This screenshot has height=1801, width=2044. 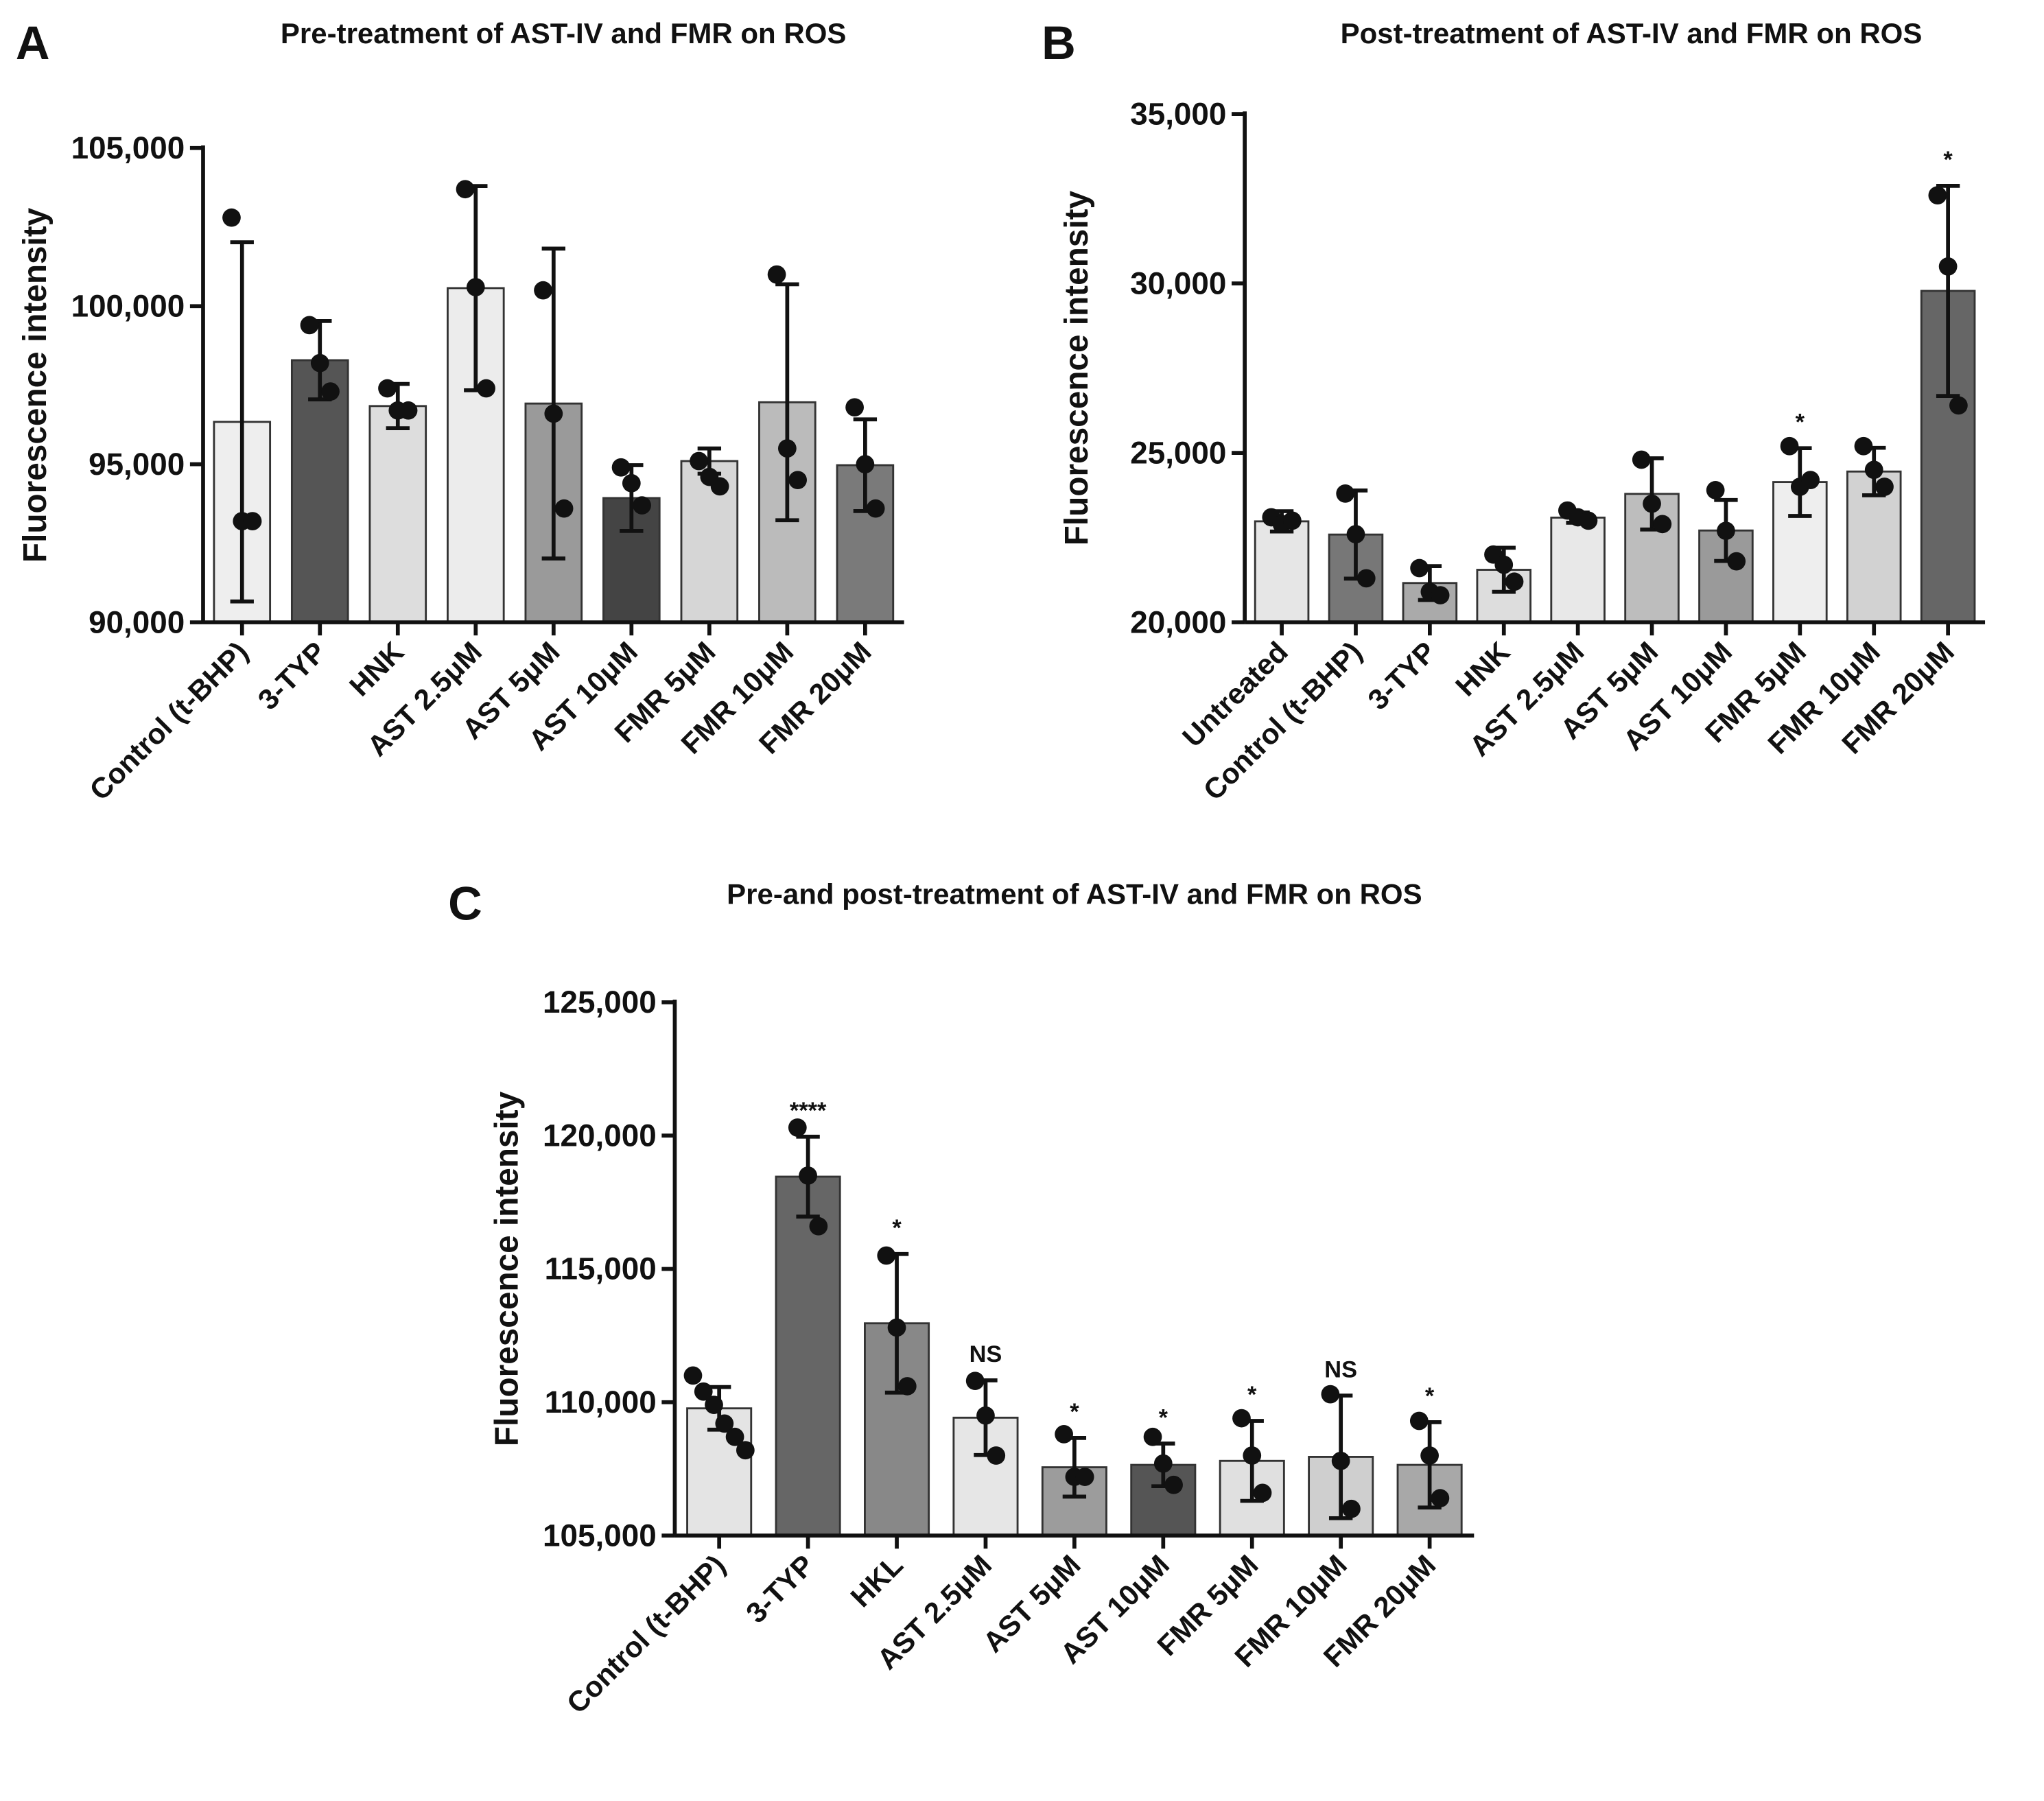 What do you see at coordinates (600, 1135) in the screenshot?
I see `y-tick-label: 120,000` at bounding box center [600, 1135].